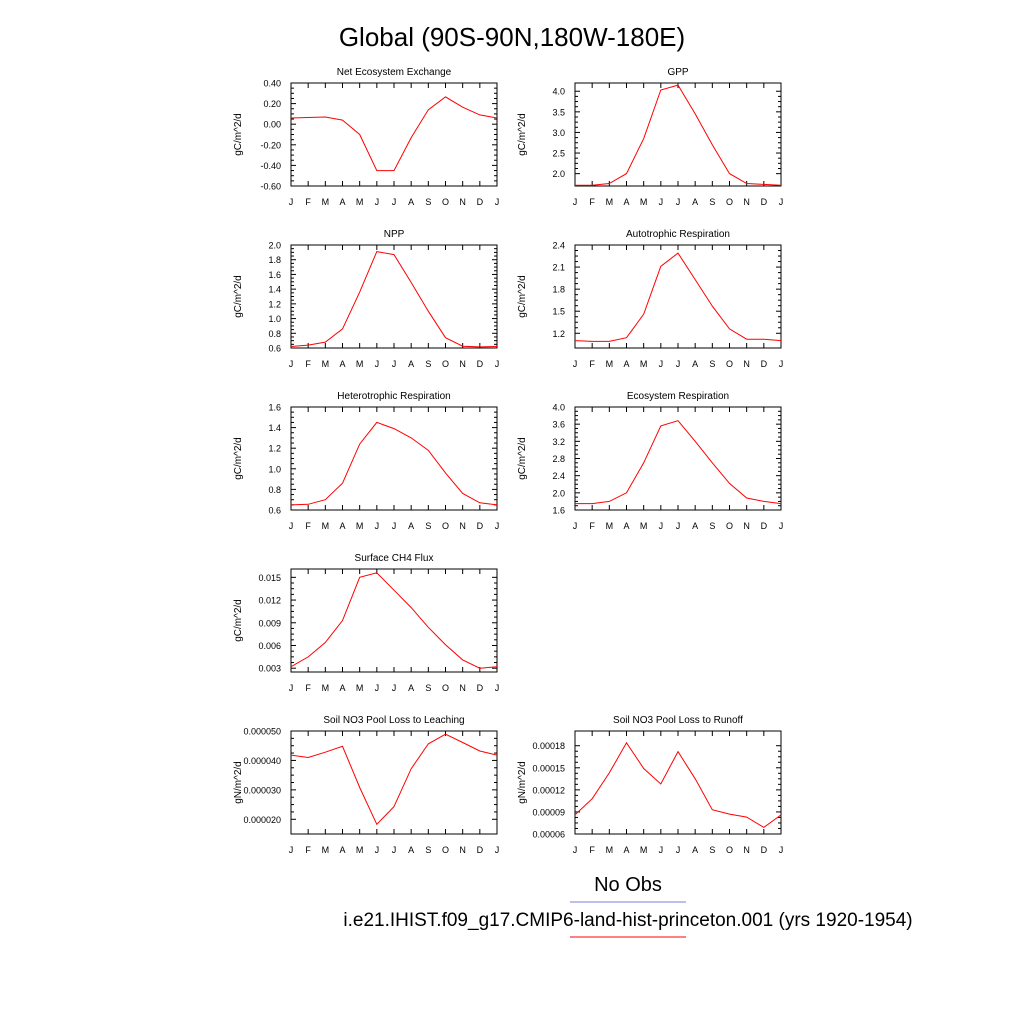 This screenshot has height=1024, width=1024. I want to click on y-tick-label: 0.8, so click(274, 334).